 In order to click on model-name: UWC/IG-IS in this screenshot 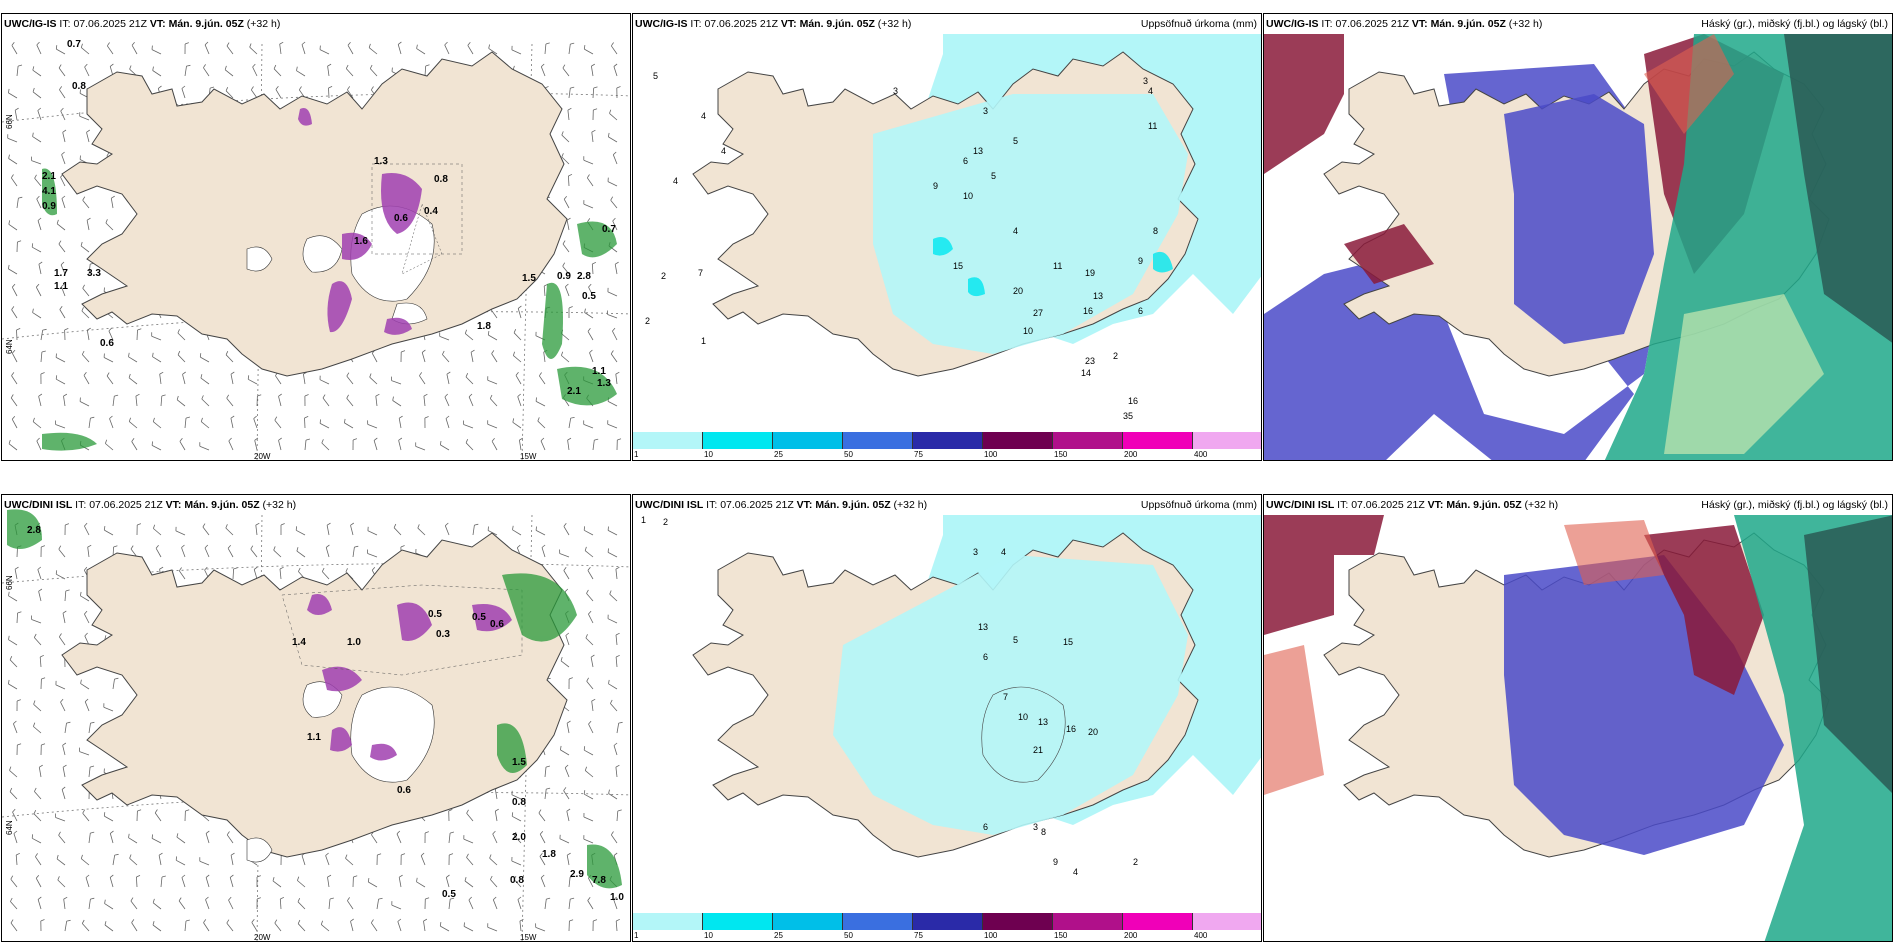, I will do `click(30, 24)`.